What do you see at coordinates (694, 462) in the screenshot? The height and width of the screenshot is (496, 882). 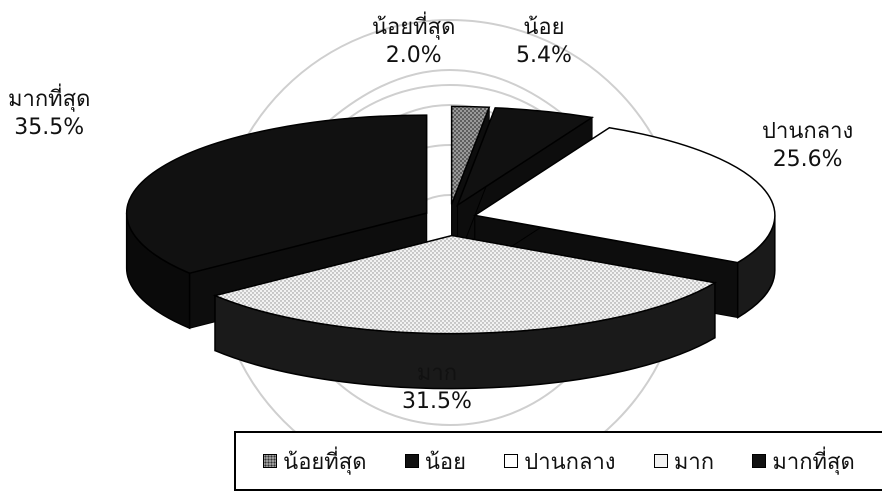 I see `legend-label-3: มาก` at bounding box center [694, 462].